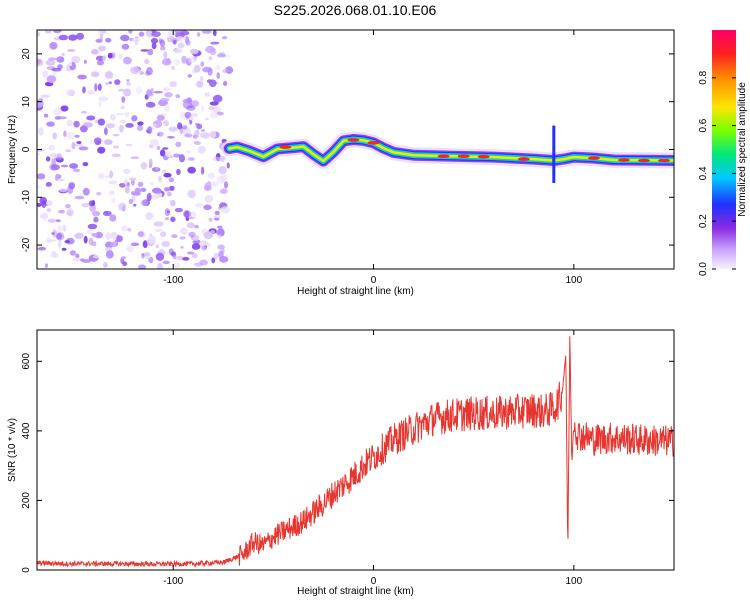 The height and width of the screenshot is (600, 750). Describe the element at coordinates (26, 361) in the screenshot. I see `bottom-y-tick-label: 600` at that location.